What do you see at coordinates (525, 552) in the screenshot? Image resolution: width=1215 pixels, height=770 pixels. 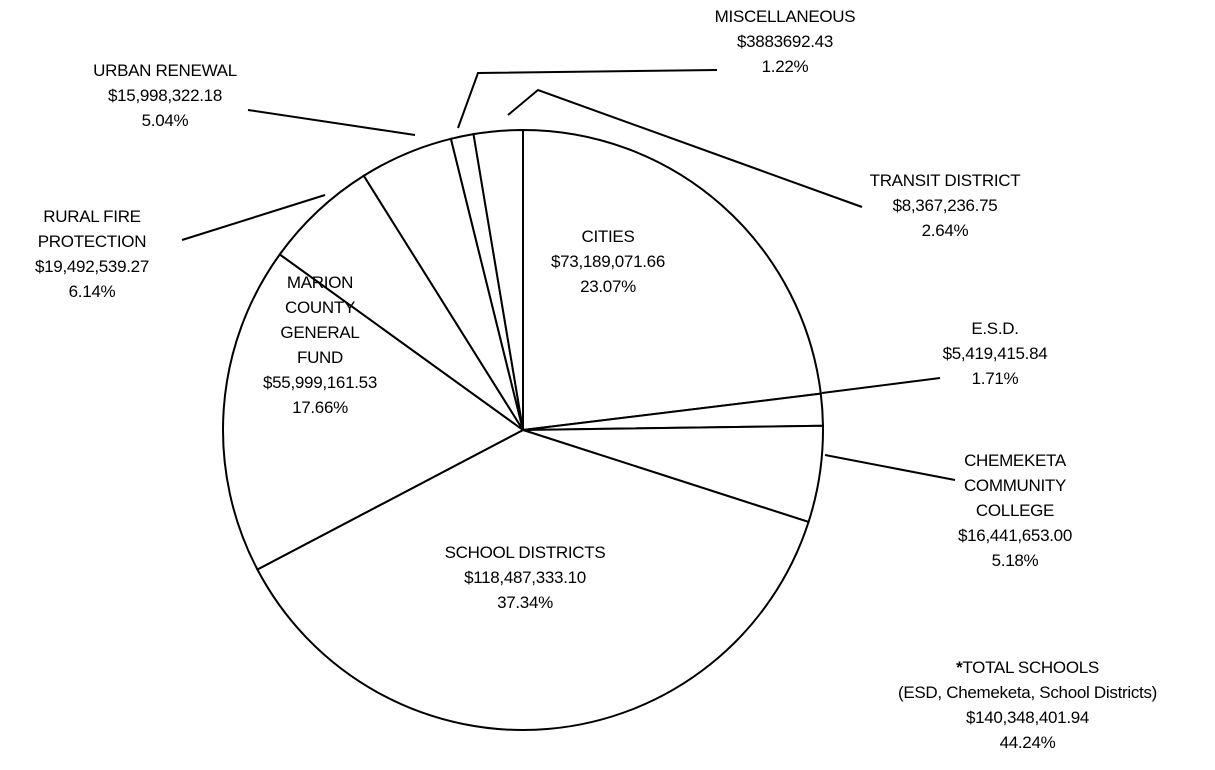 I see `category-label: SCHOOL DISTRICTS` at bounding box center [525, 552].